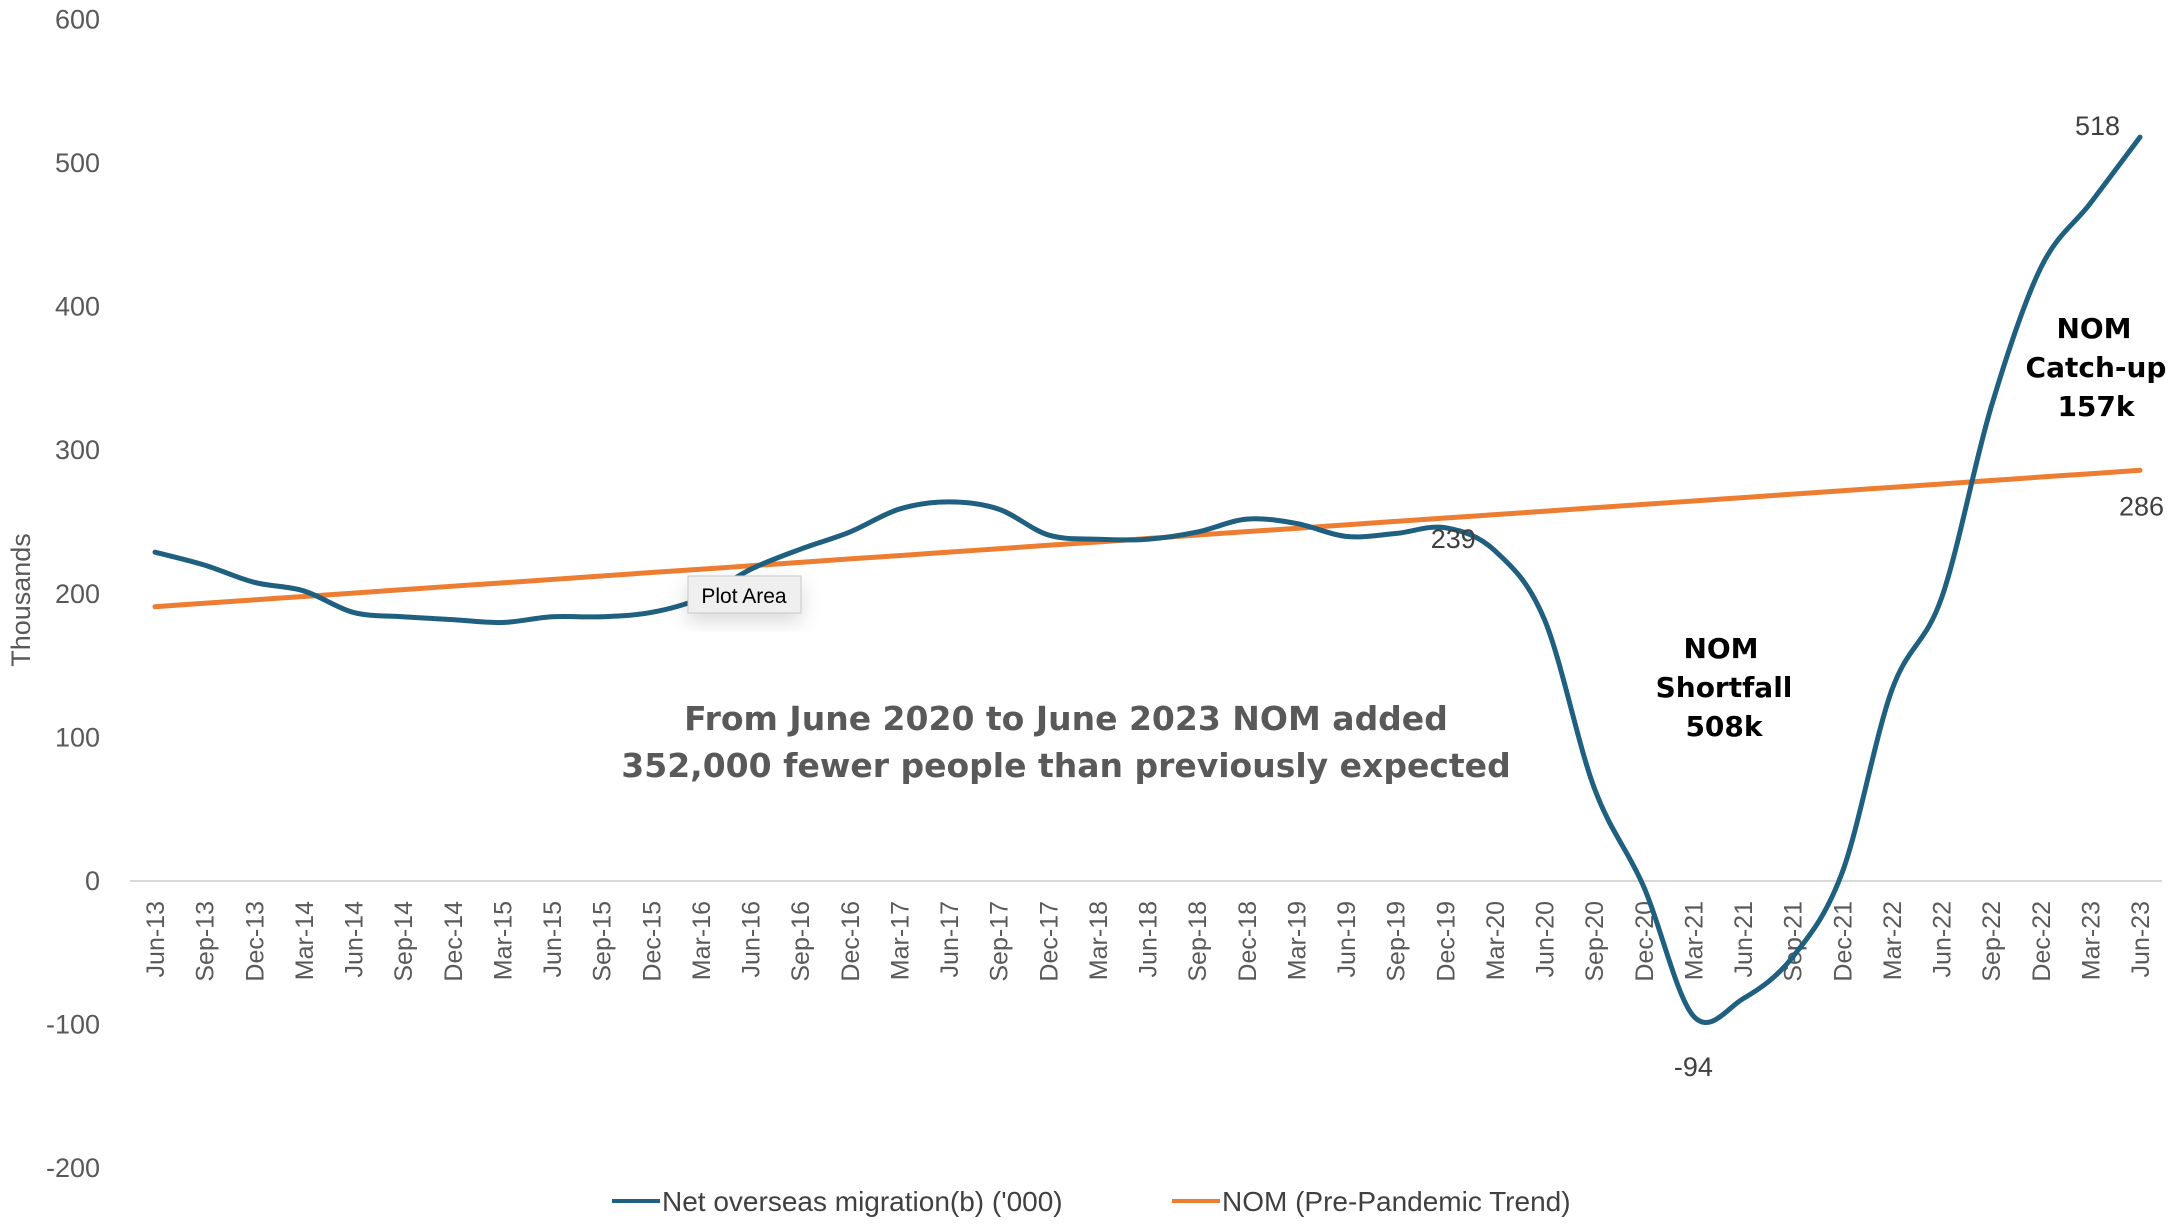  What do you see at coordinates (156, 939) in the screenshot?
I see `x-tick-label: Jun-13` at bounding box center [156, 939].